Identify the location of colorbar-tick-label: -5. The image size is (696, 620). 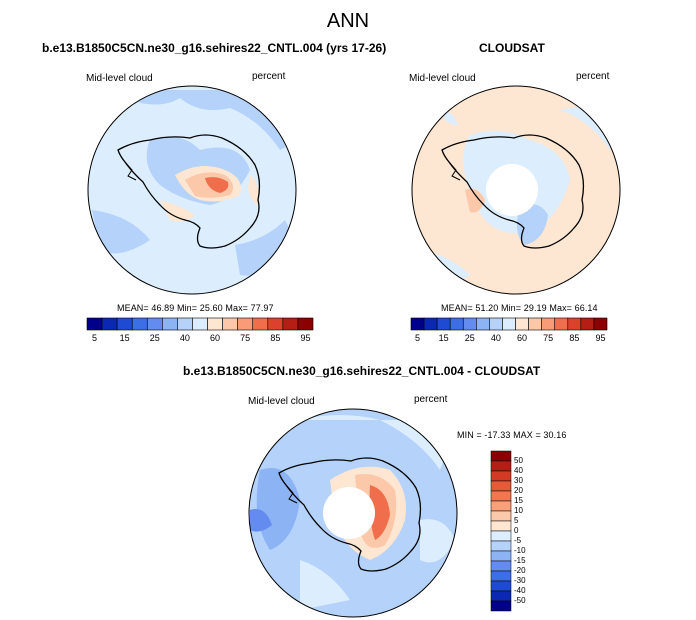
(518, 540).